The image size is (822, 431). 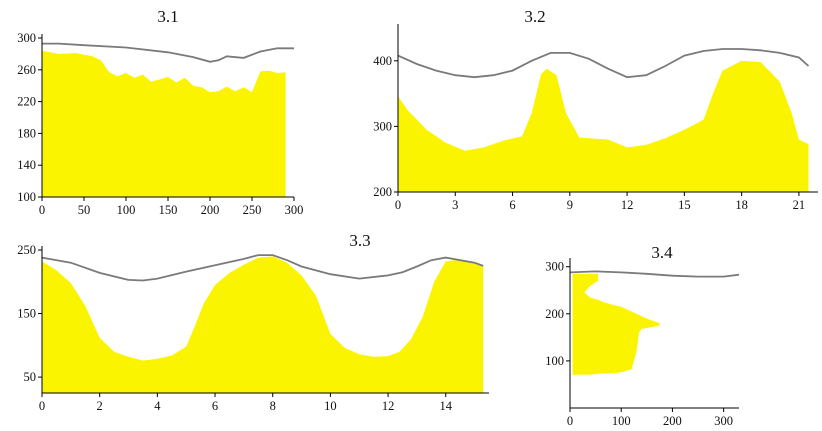 I want to click on x-tick-label: 21, so click(x=799, y=205).